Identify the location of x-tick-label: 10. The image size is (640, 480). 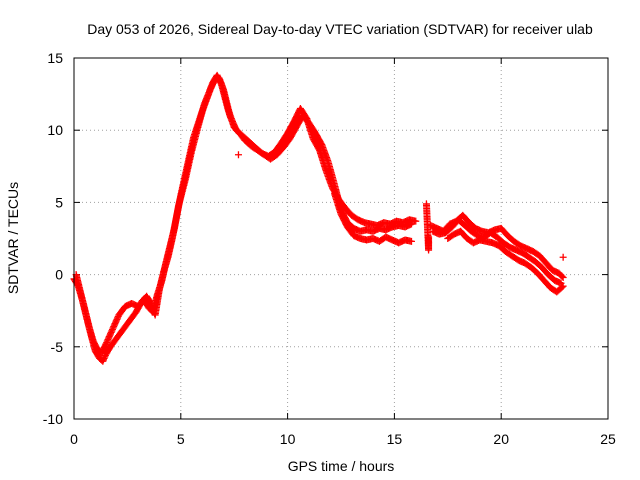
(288, 439).